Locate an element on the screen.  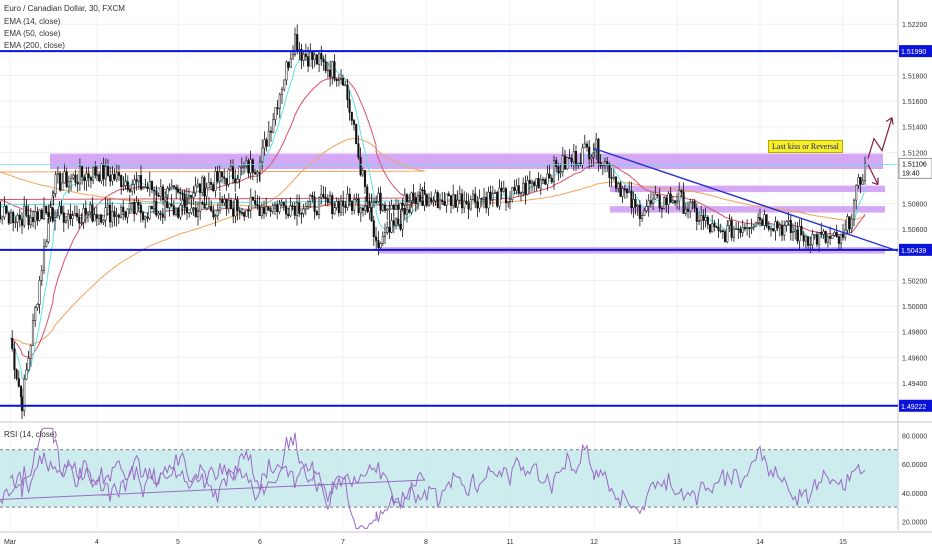
level-tag is located at coordinates (915, 249).